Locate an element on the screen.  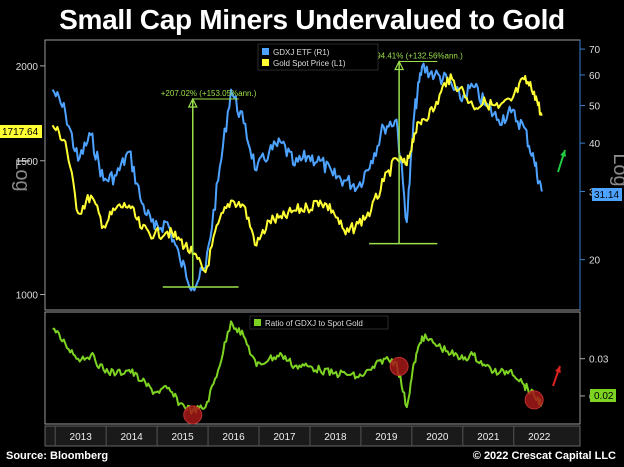
gold-last-value-badge: 1717.64 is located at coordinates (21, 131).